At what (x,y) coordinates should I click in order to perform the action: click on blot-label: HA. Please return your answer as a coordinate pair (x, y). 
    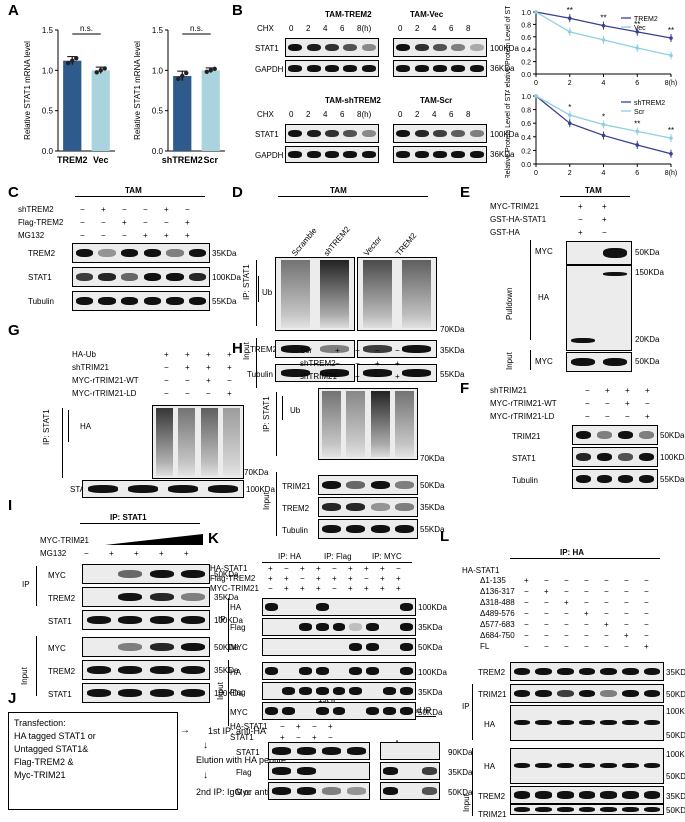
    Looking at the image, I should click on (490, 724).